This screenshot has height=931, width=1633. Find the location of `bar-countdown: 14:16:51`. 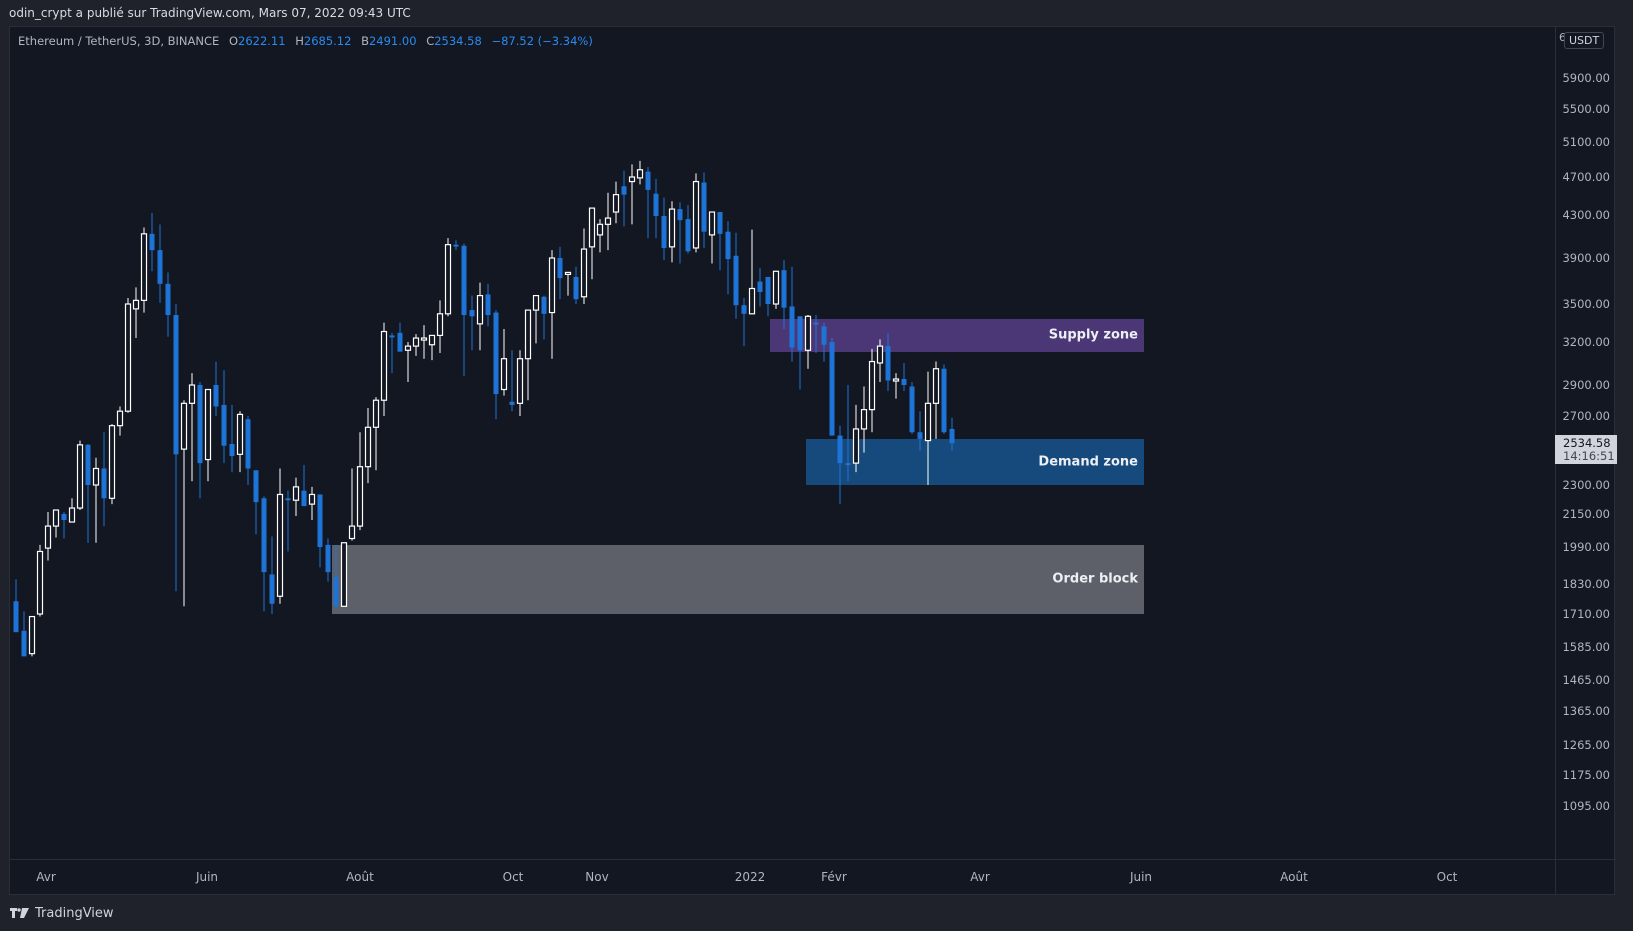

bar-countdown: 14:16:51 is located at coordinates (1589, 456).